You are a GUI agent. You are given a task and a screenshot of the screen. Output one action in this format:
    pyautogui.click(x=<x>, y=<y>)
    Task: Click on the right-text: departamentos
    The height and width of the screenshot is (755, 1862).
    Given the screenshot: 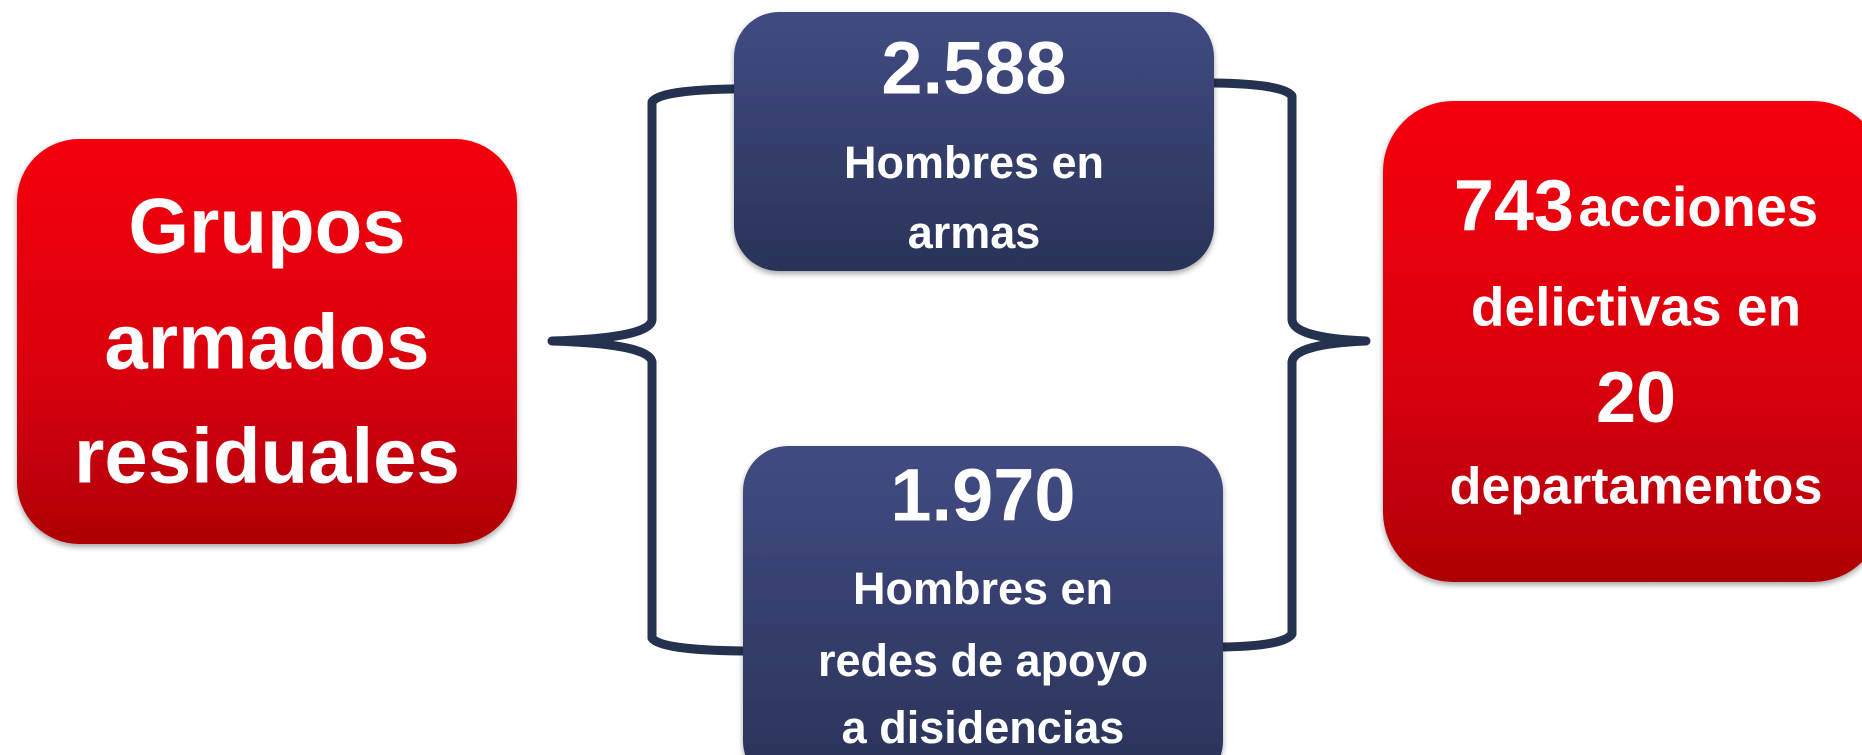 What is the action you would take?
    pyautogui.click(x=1636, y=487)
    